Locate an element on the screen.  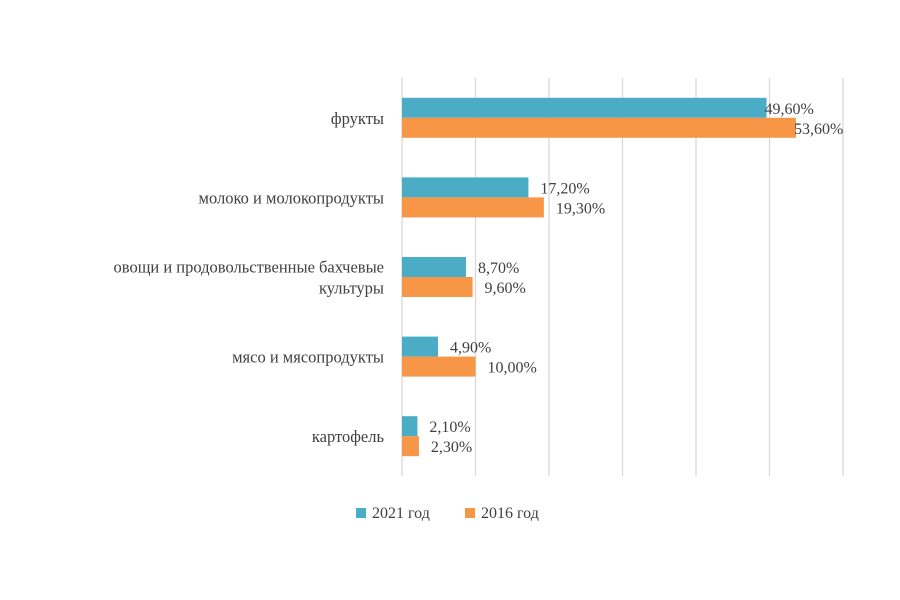
data-label: 2,30% is located at coordinates (451, 447).